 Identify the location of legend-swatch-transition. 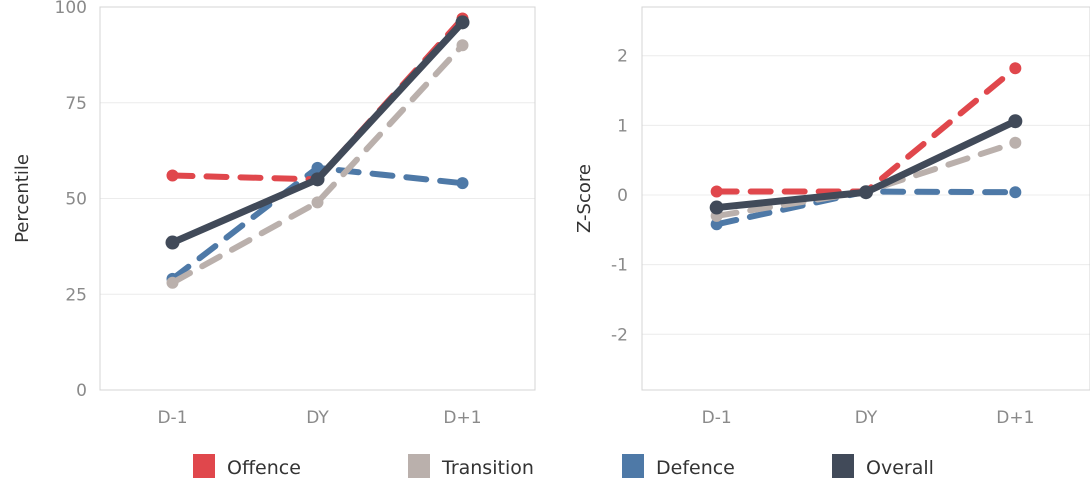
(419, 466).